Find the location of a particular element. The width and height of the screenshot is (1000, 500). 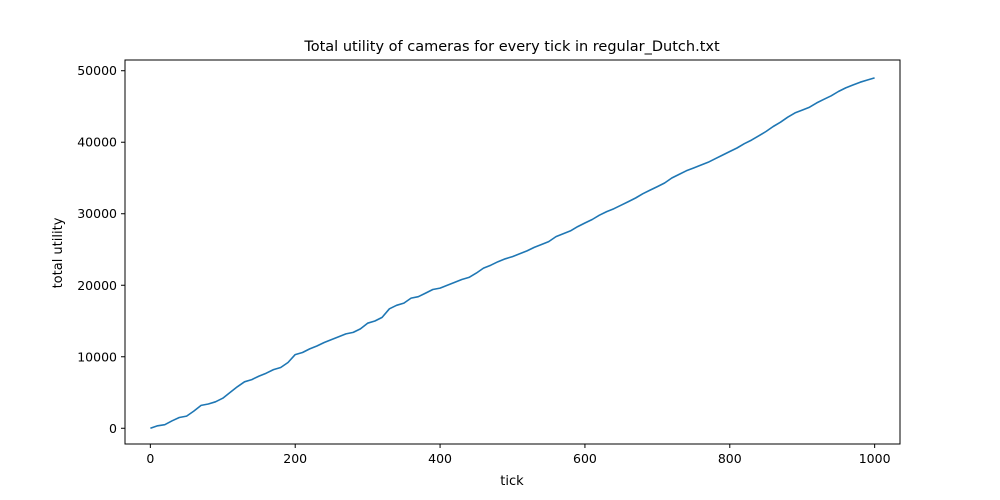

y-tick-label-30000: 30000 is located at coordinates (97, 213).